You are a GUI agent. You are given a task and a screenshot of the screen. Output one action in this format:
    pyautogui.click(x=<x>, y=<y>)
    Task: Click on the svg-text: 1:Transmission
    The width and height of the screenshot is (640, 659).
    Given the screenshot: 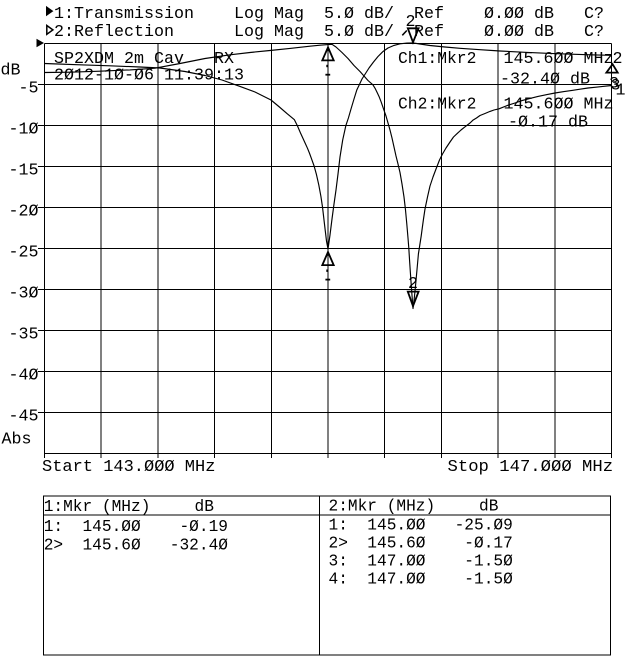 What is the action you would take?
    pyautogui.click(x=124, y=14)
    